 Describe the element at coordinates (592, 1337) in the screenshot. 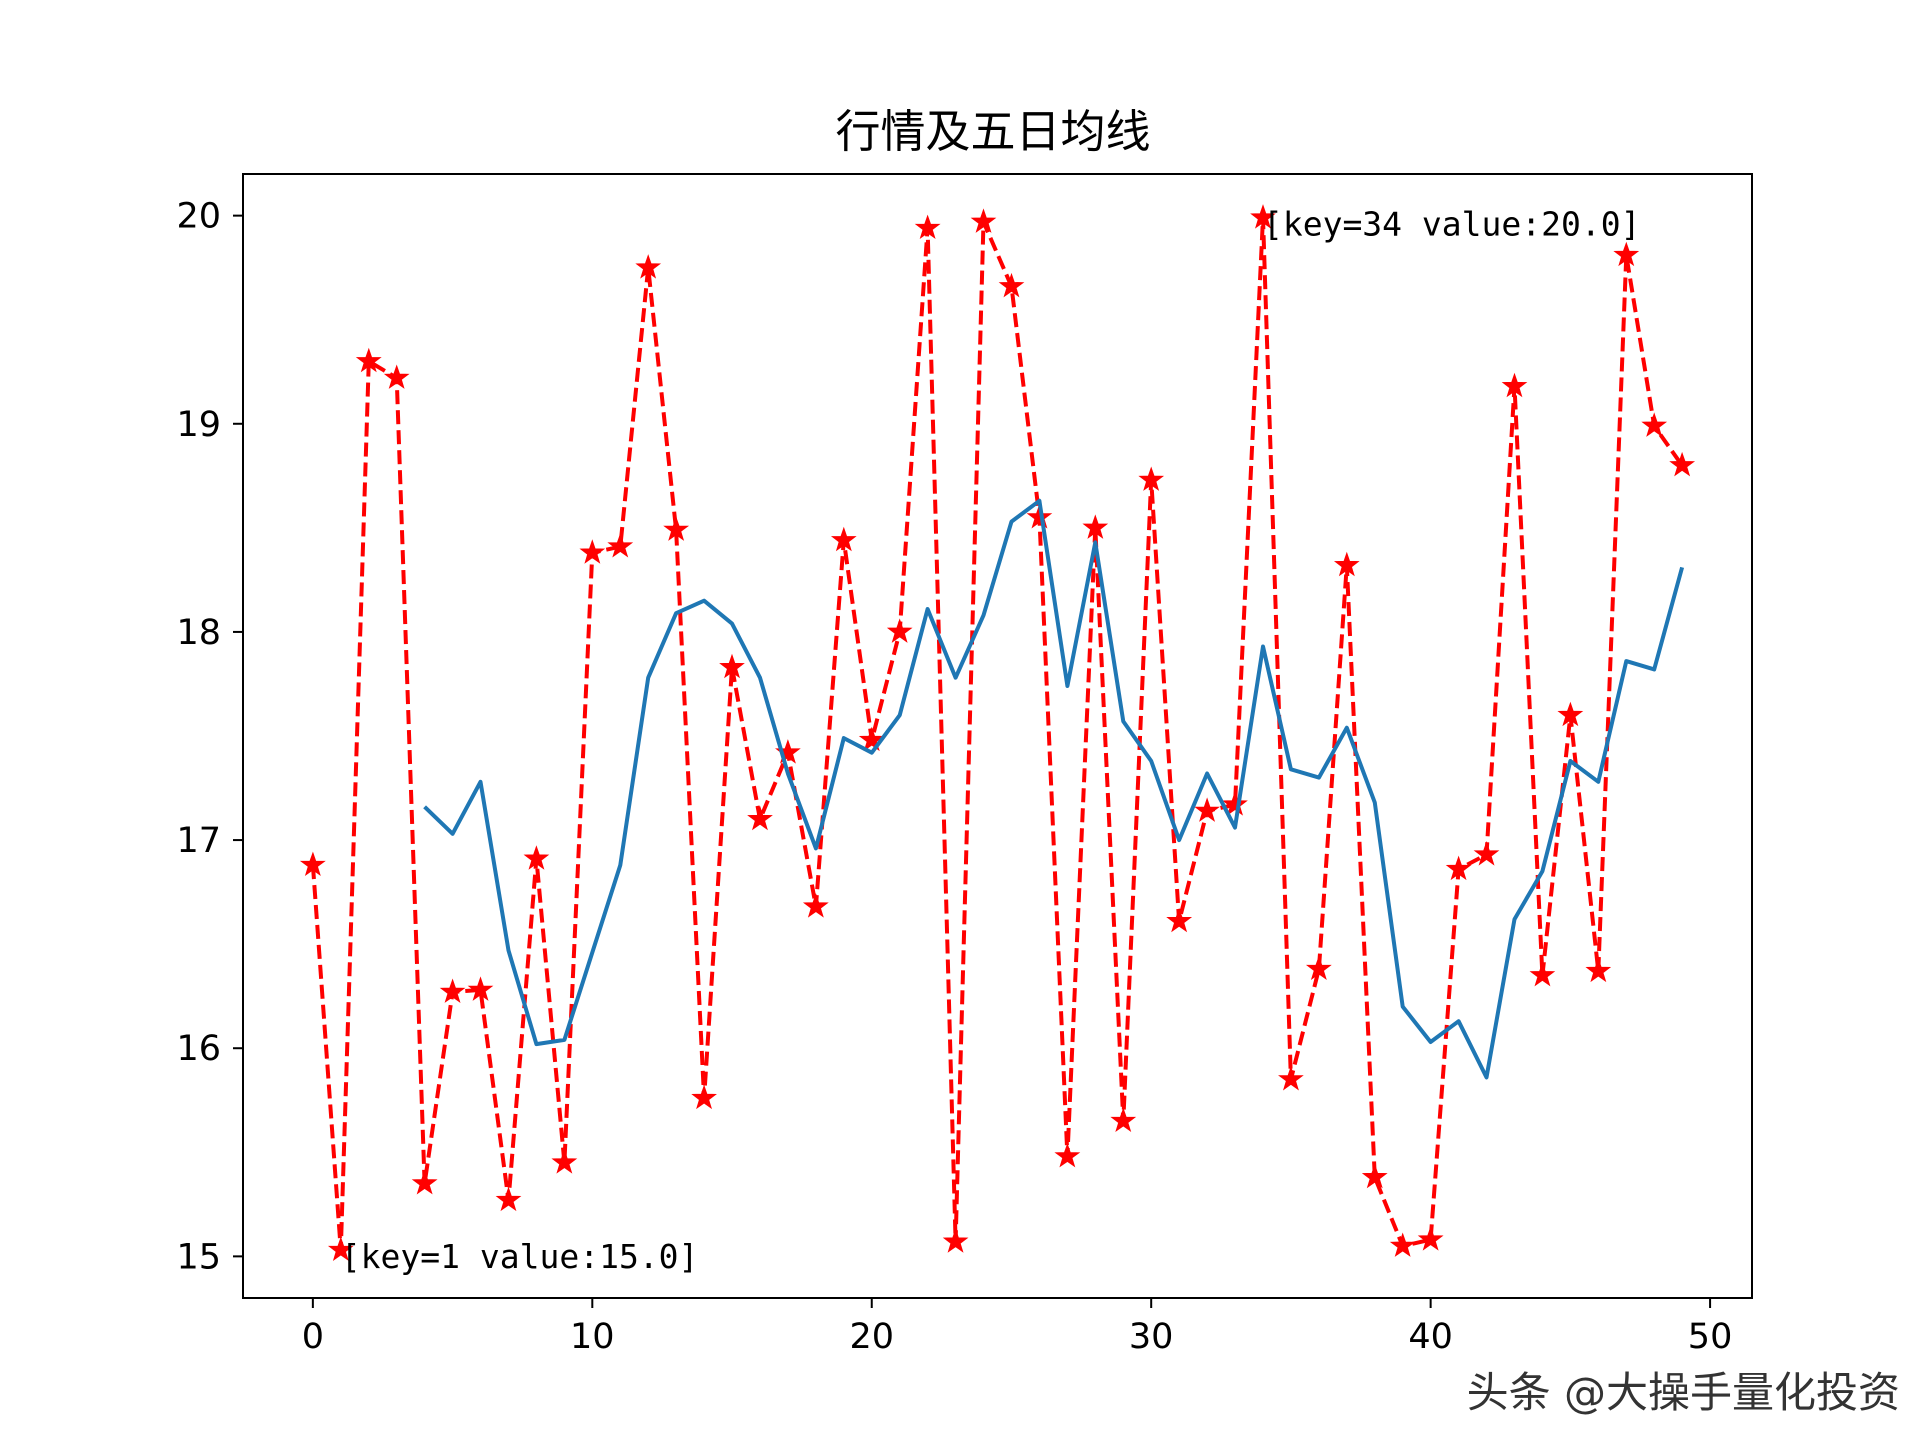

I see `x-tick-label: 10` at that location.